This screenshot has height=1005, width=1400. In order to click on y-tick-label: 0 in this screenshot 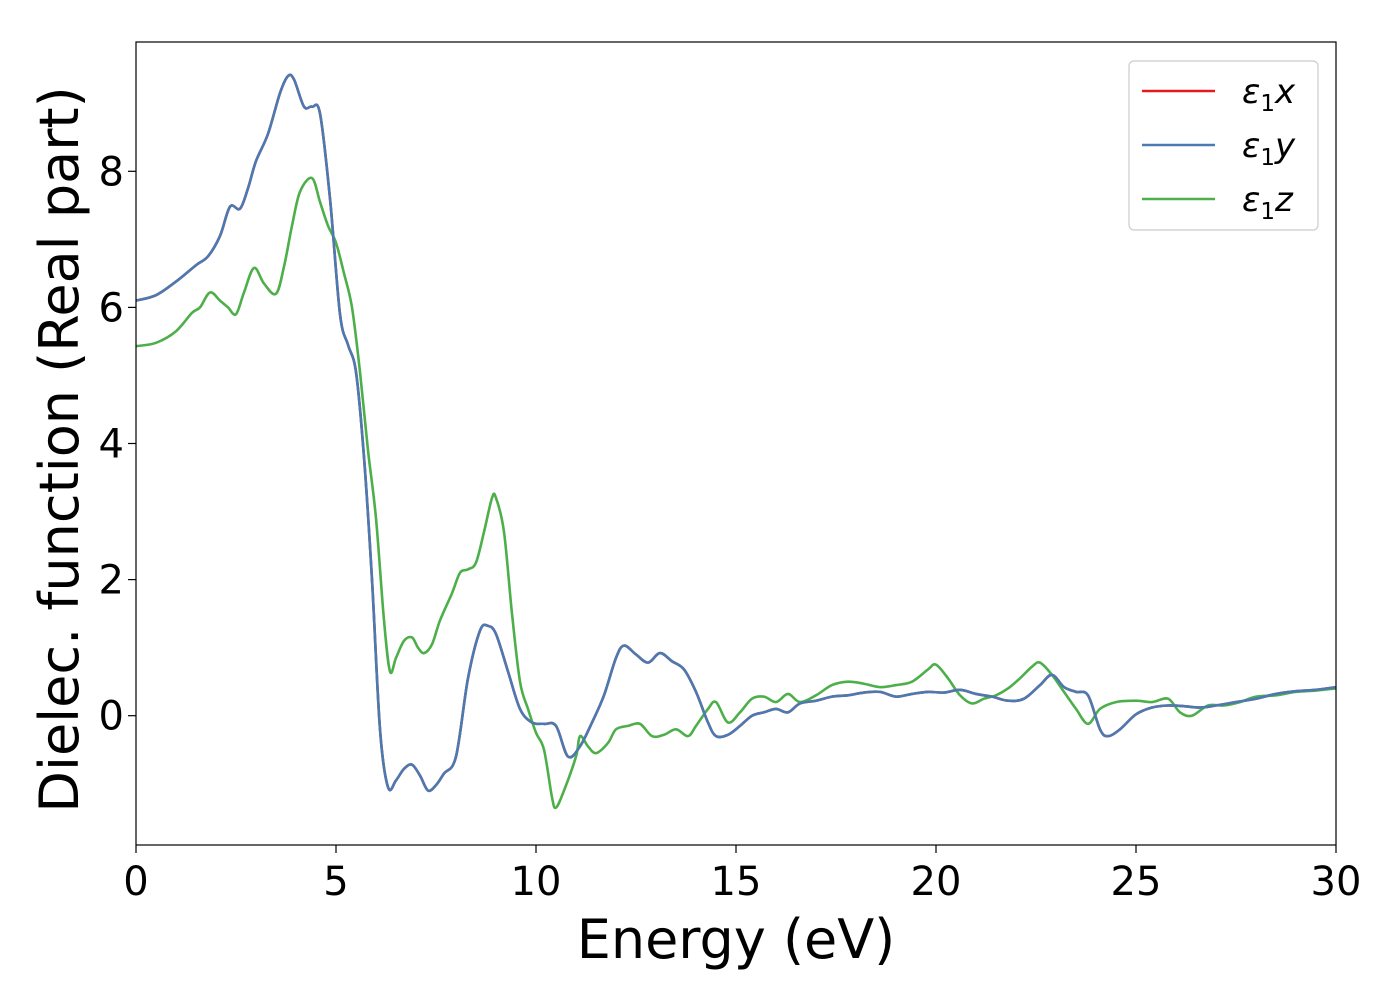, I will do `click(111, 717)`.